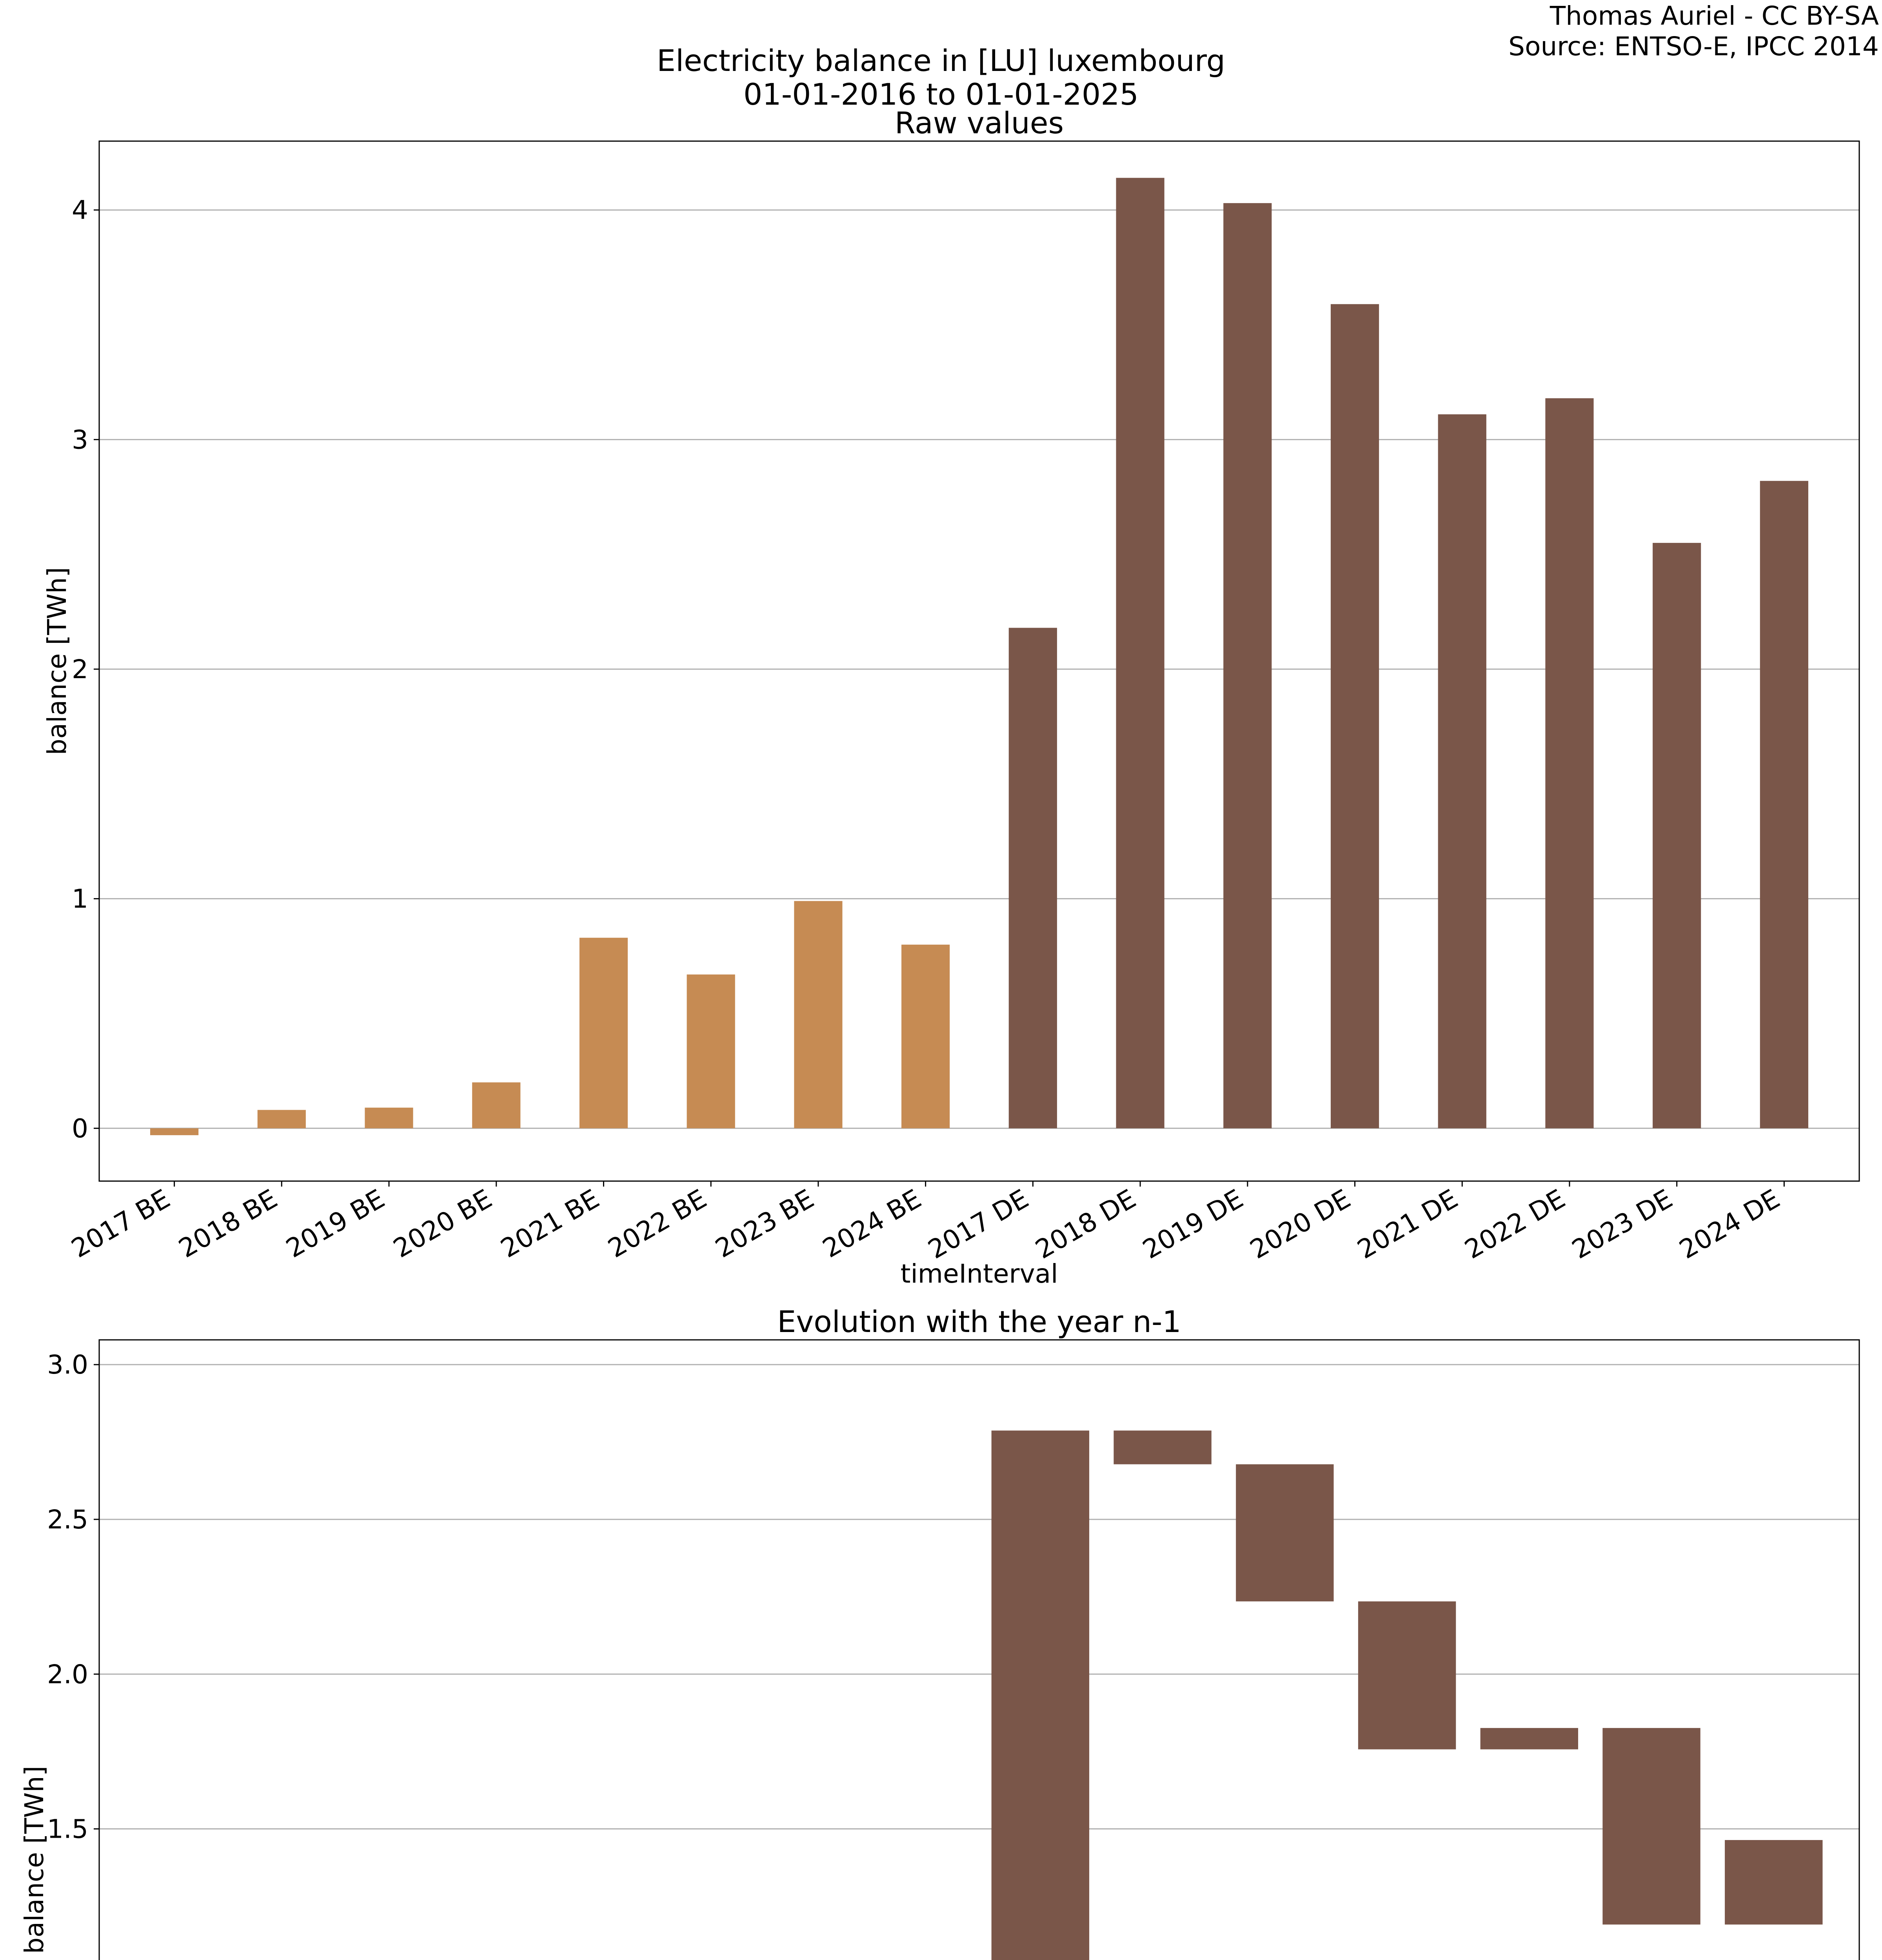 The image size is (1882, 1960). What do you see at coordinates (978, 1224) in the screenshot?
I see `x-tick-label: 2017 DE` at bounding box center [978, 1224].